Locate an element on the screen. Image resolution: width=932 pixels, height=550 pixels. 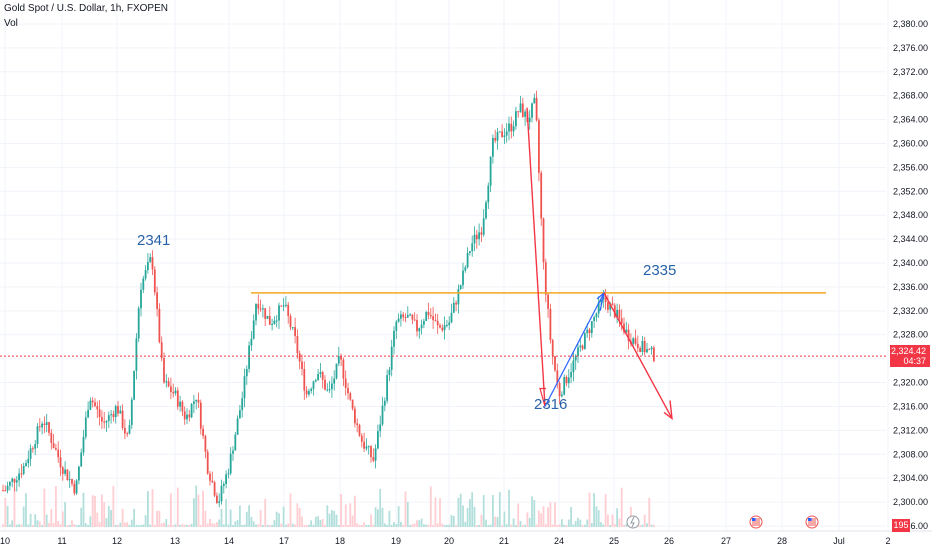
time-axis: 10 11 12 13 14 17 18 19 20 21 24 25 26 27 28 Jul 2 is located at coordinates (466, 538).